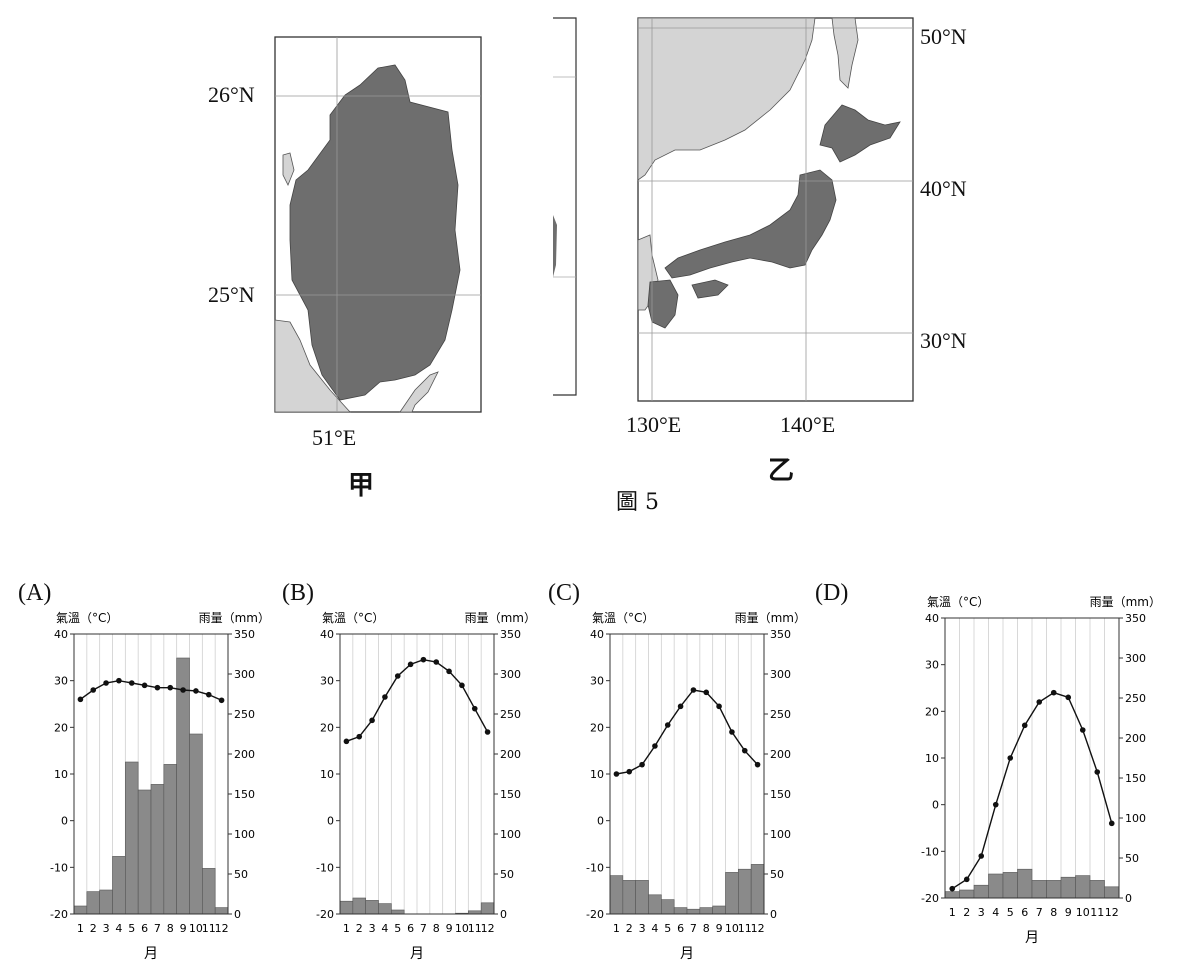  What do you see at coordinates (372, 928) in the screenshot?
I see `month-label: 3` at bounding box center [372, 928].